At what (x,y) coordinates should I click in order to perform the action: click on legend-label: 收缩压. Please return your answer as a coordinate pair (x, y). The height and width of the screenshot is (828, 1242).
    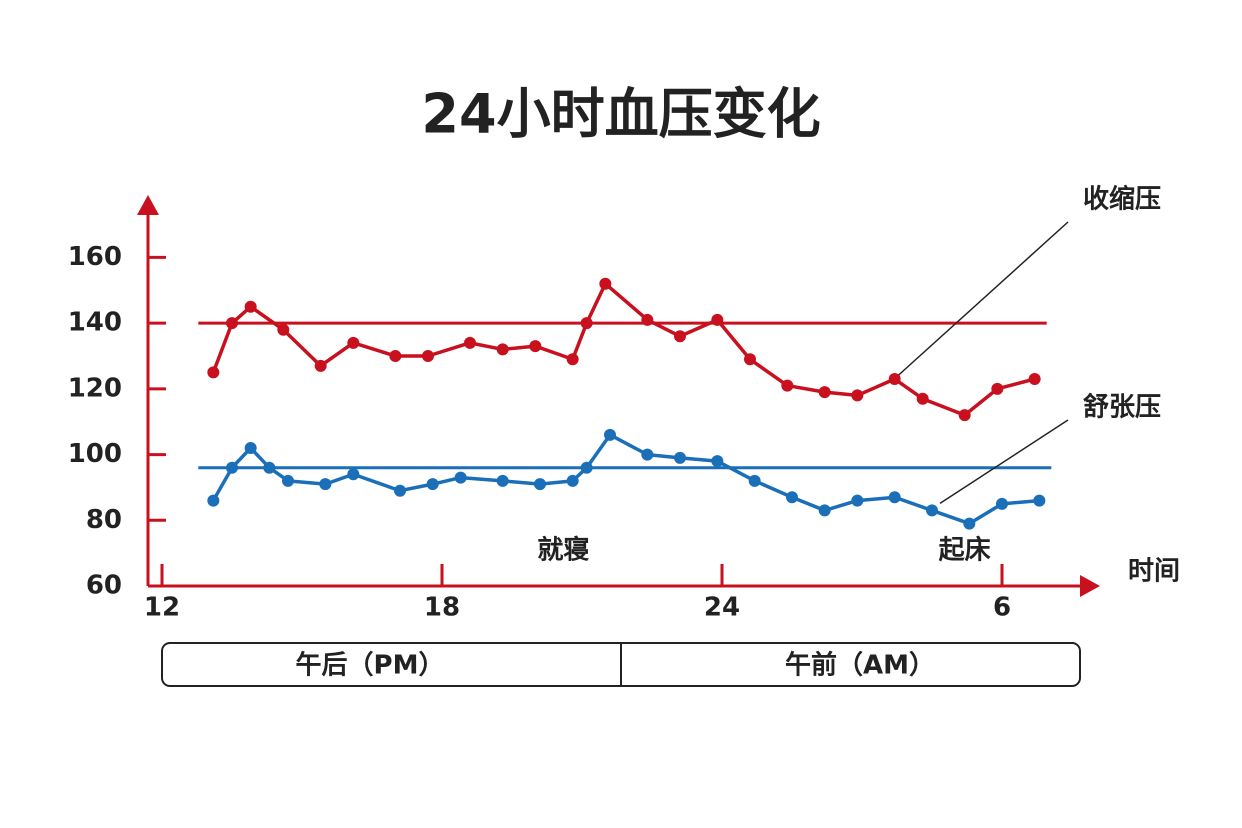
    Looking at the image, I should click on (1122, 199).